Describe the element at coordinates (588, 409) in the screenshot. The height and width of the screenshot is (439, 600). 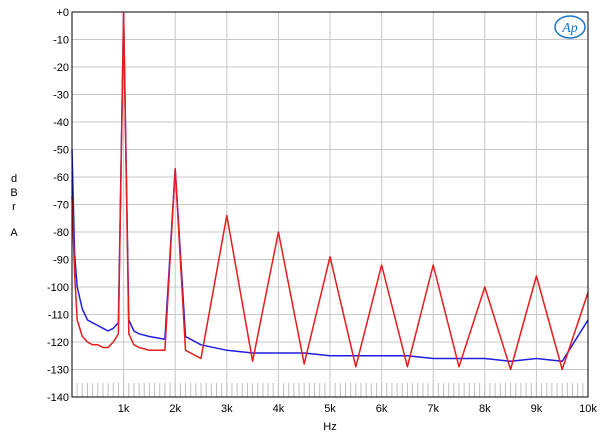
I see `x-tick-label: 10k` at that location.